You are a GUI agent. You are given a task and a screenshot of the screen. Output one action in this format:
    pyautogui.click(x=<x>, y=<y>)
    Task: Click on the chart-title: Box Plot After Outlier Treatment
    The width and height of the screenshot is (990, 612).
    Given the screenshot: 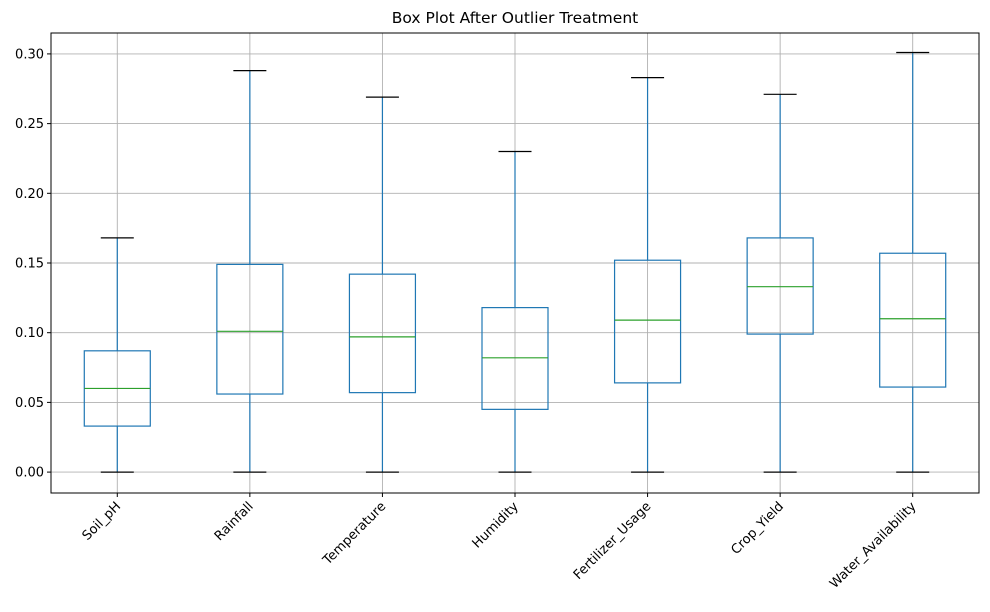 What is the action you would take?
    pyautogui.click(x=515, y=18)
    